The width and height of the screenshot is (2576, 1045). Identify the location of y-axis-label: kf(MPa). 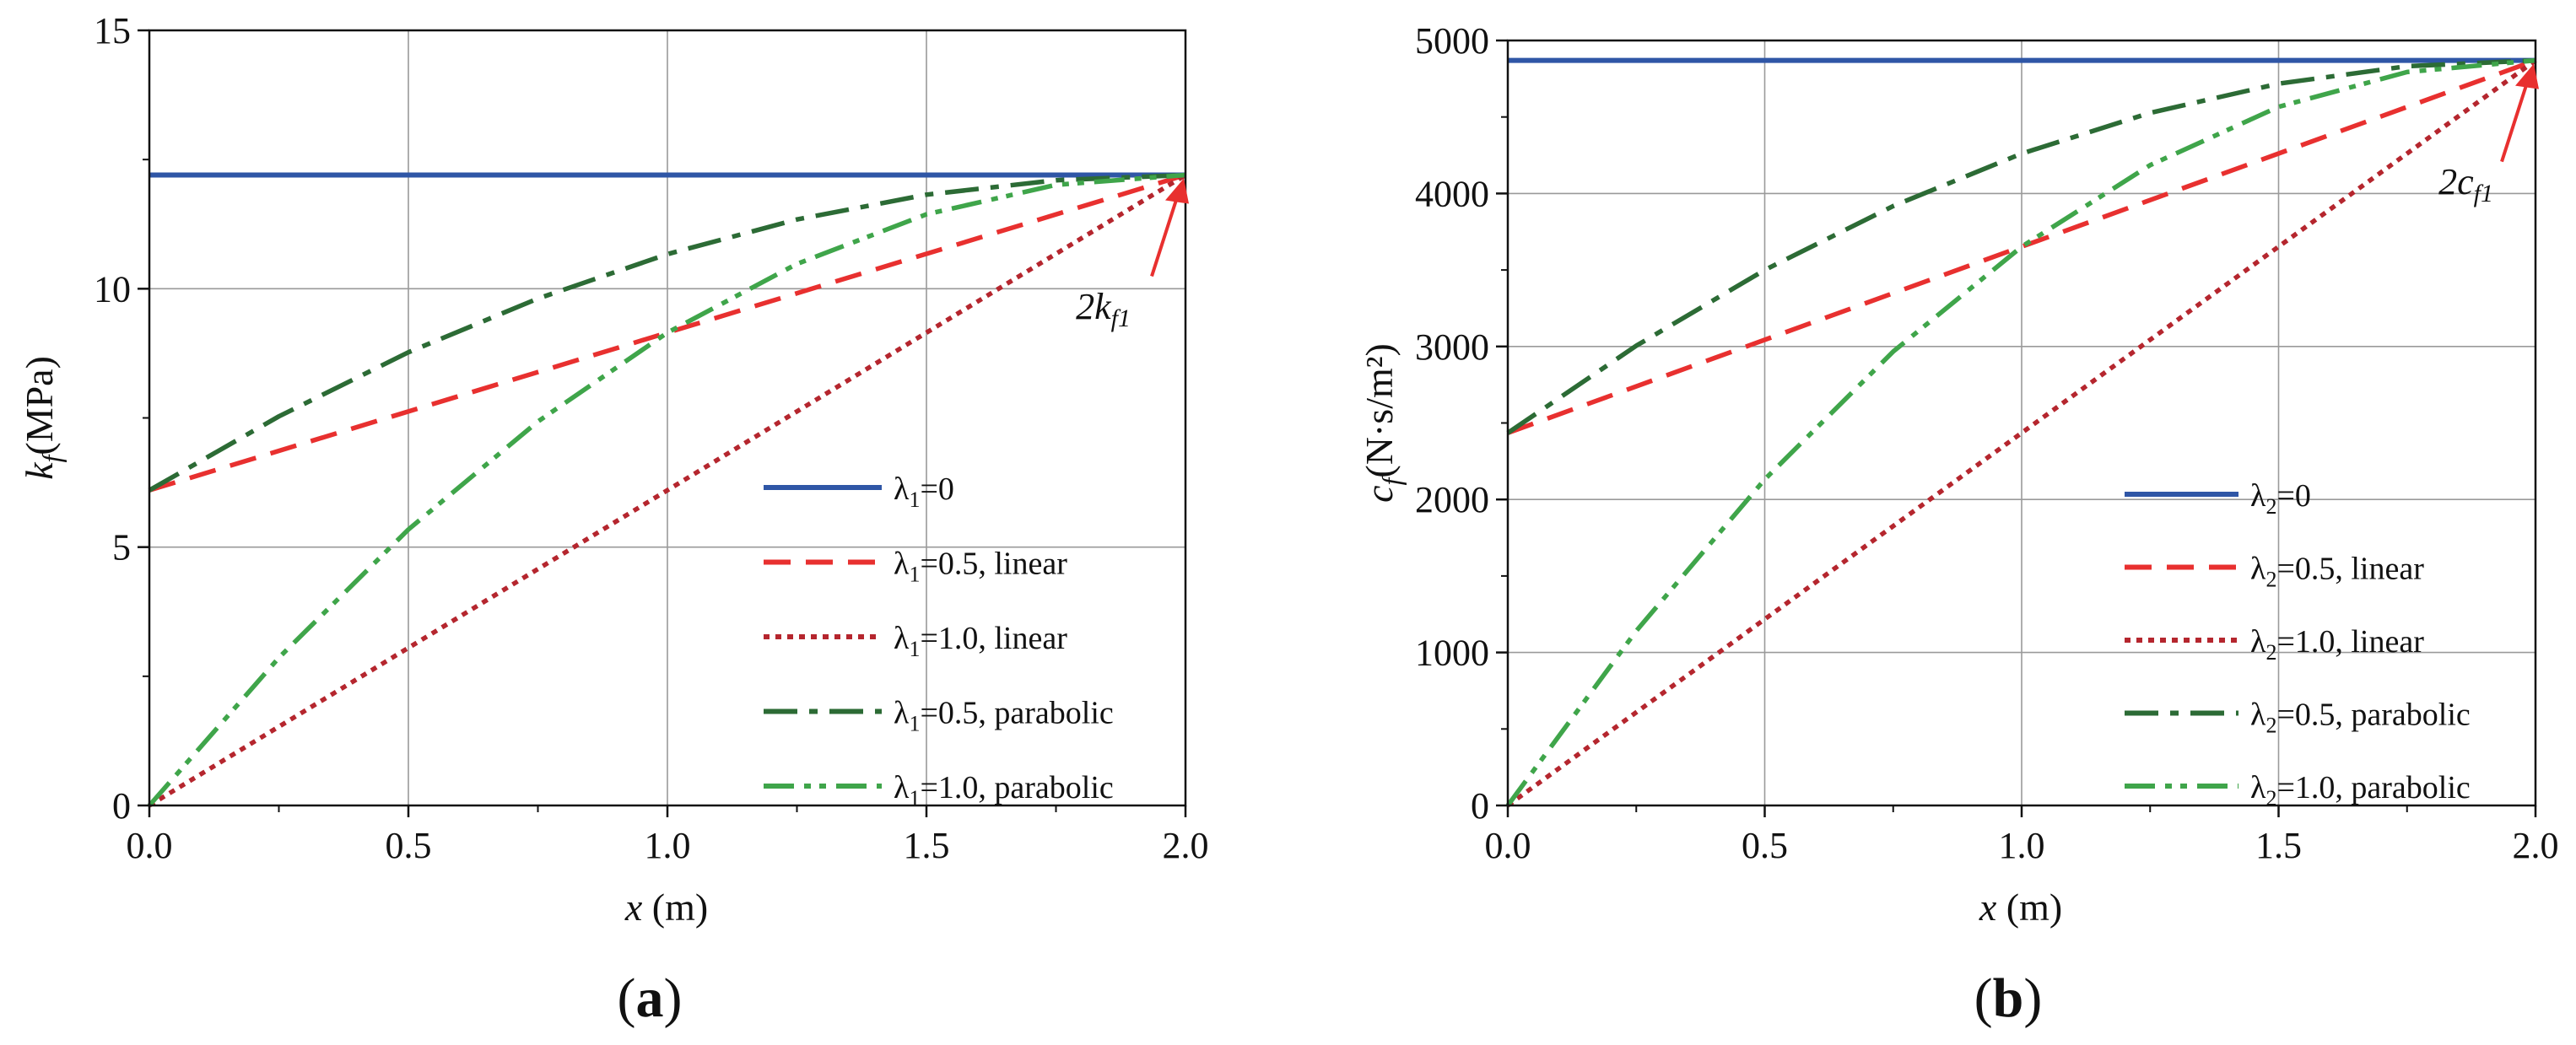
(42, 418).